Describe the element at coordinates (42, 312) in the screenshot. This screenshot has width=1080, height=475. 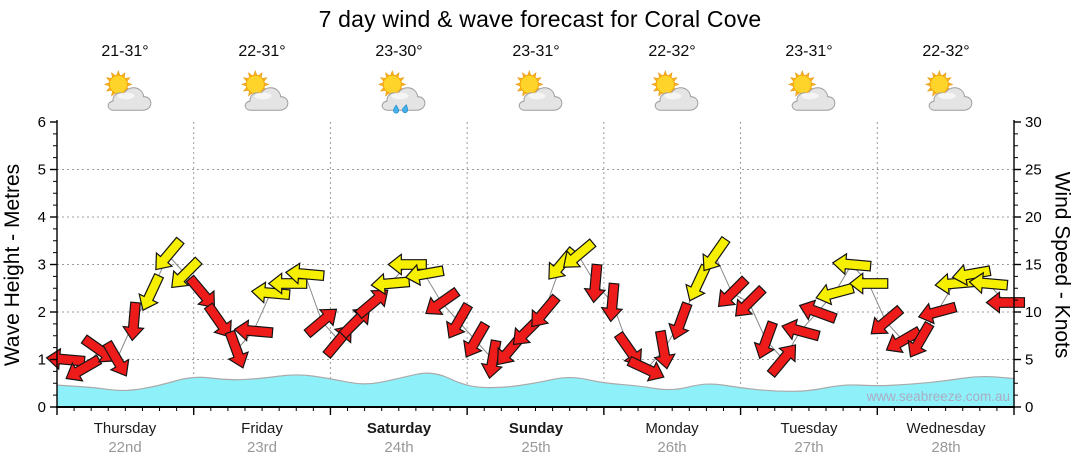
I see `tick-label: 2` at that location.